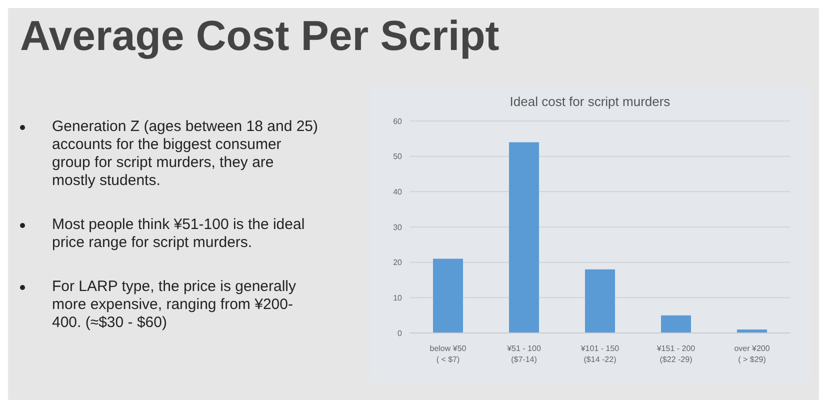 The height and width of the screenshot is (408, 827). Describe the element at coordinates (398, 263) in the screenshot. I see `y-tick-label: 20` at that location.